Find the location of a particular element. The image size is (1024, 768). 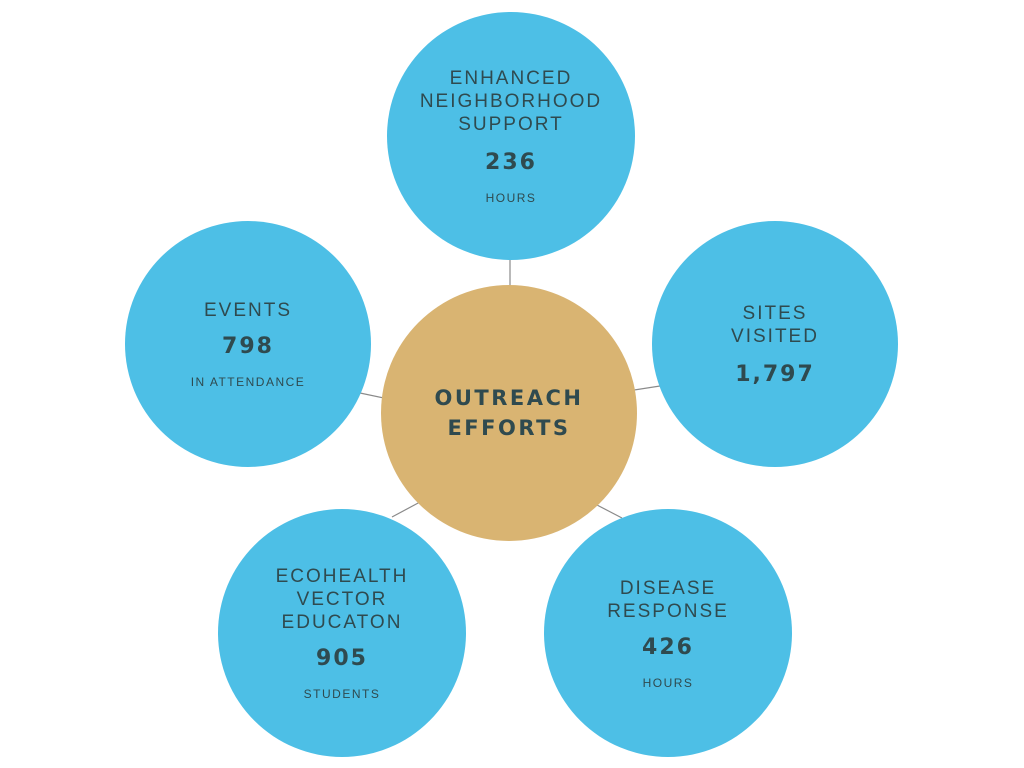

node-value: 798 is located at coordinates (248, 346).